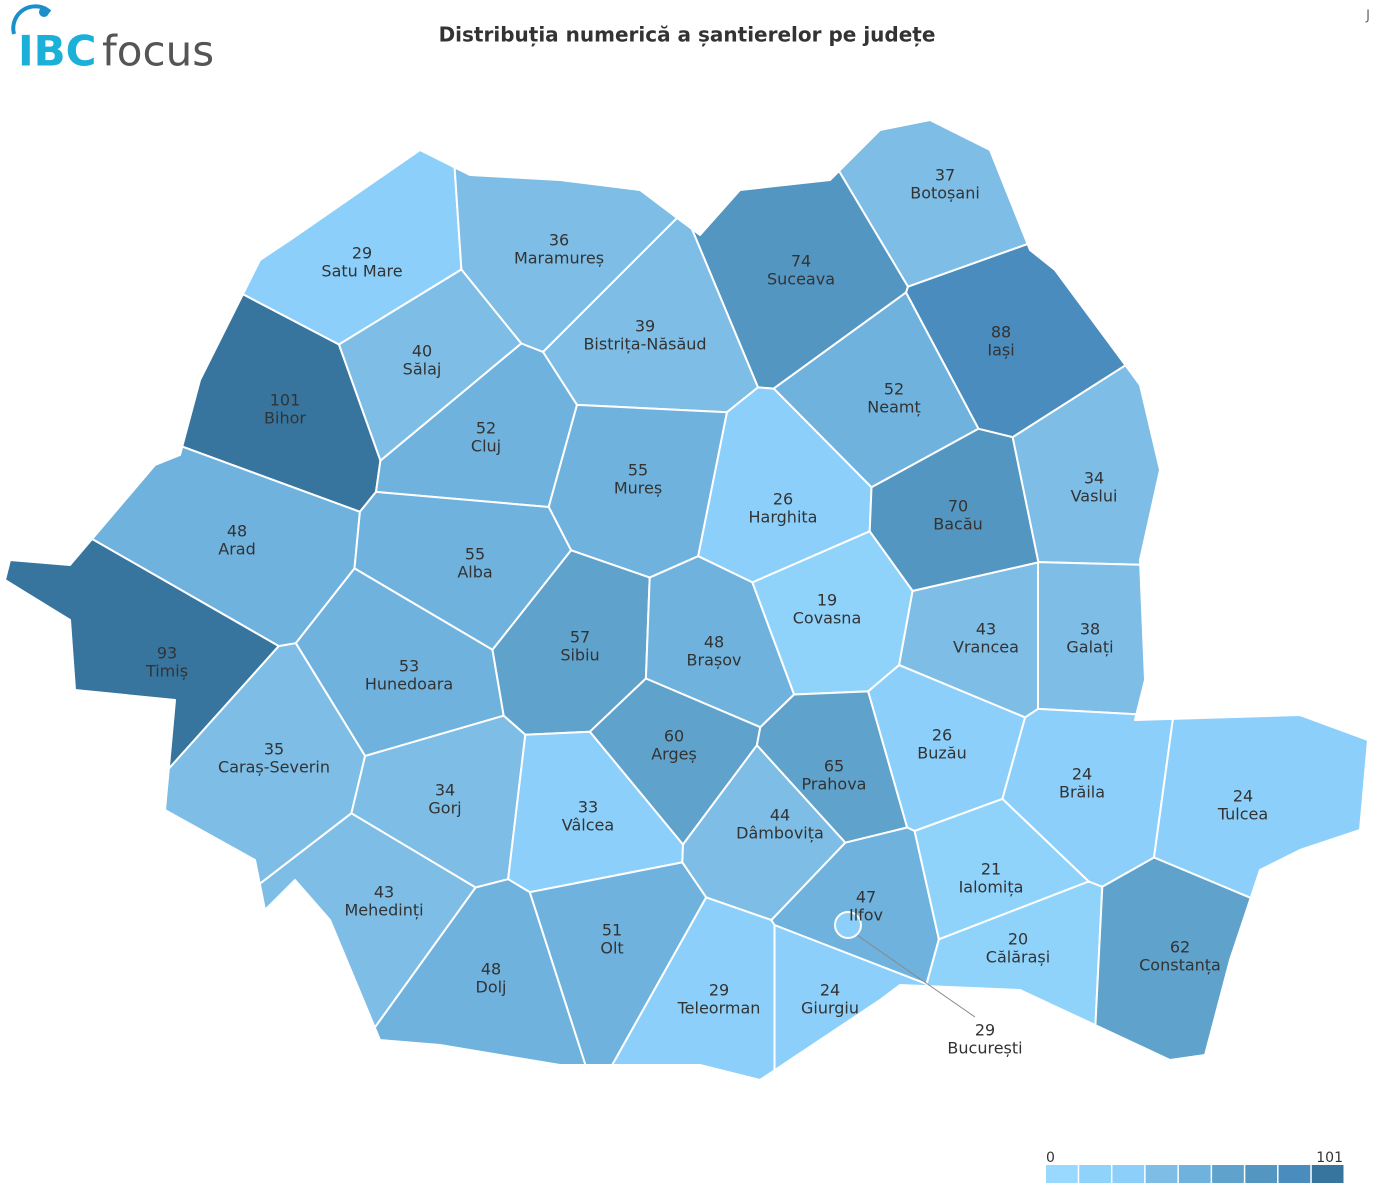 This screenshot has width=1374, height=1202. Describe the element at coordinates (611, 948) in the screenshot. I see `region-name: Olt` at that location.